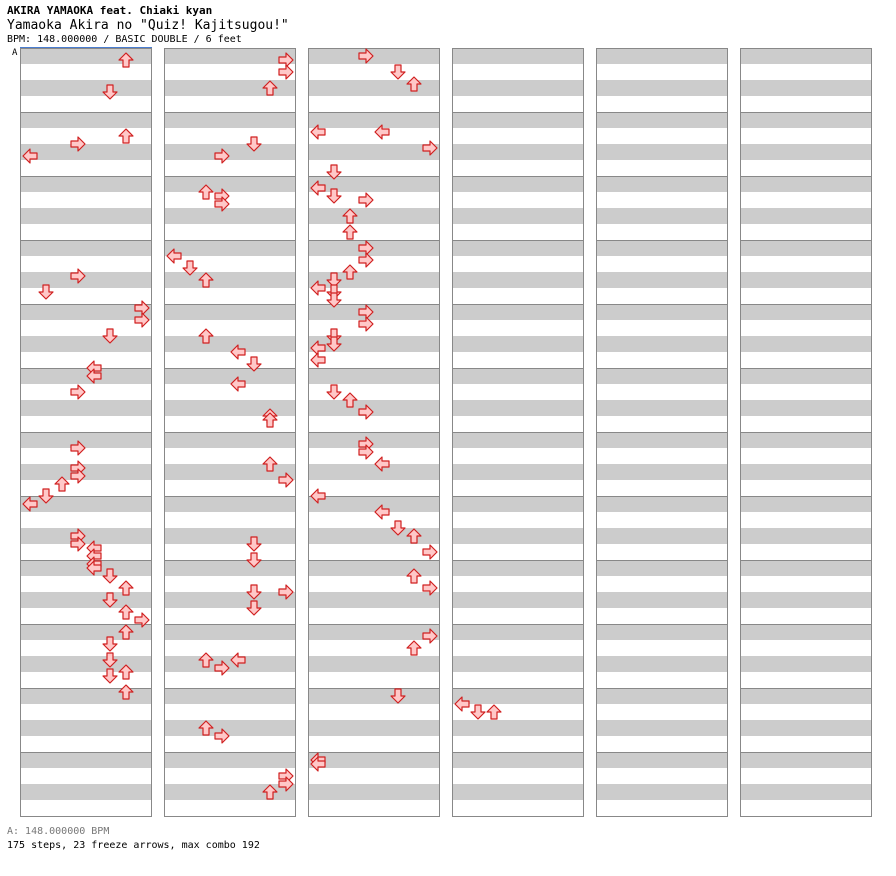 The image size is (896, 876). I want to click on bpm-legend: A: 148.000000 BPM, so click(58, 831).